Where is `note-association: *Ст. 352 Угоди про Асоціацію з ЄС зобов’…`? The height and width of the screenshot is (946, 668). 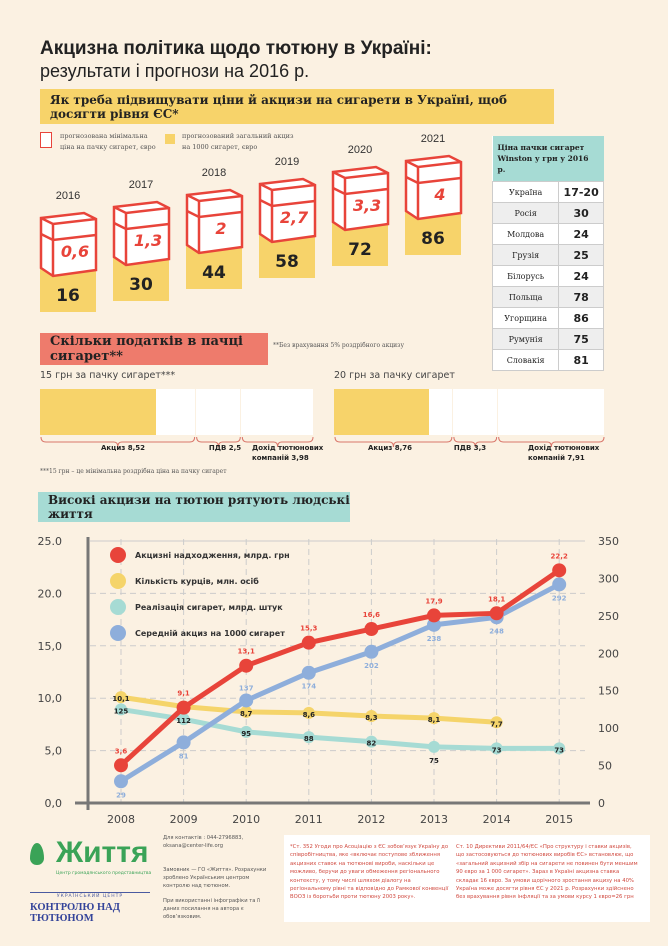 note-association: *Ст. 352 Угоди про Асоціацію з ЄС зобов’… is located at coordinates (369, 872).